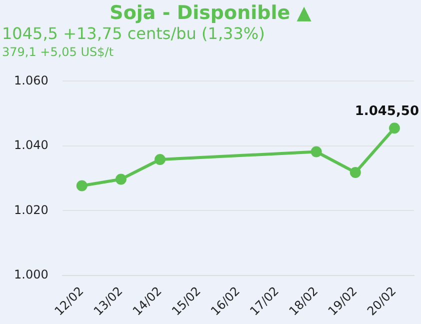 The height and width of the screenshot is (324, 421). I want to click on y-tick-label: 1.060, so click(31, 80).